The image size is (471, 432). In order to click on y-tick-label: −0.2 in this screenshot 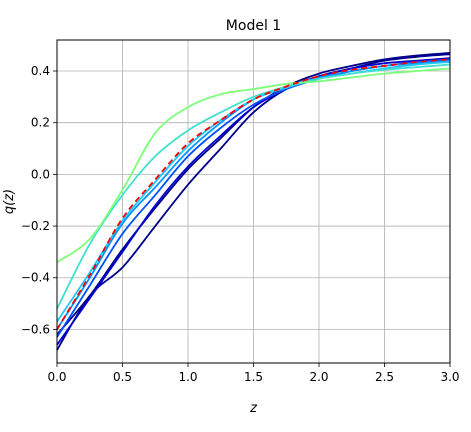, I will do `click(35, 226)`.